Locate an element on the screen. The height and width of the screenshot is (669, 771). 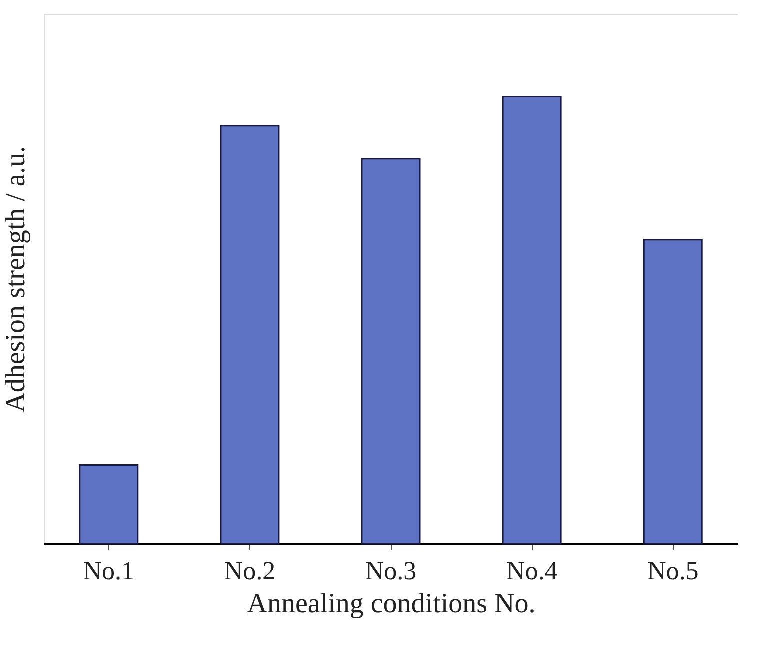
x-tick-label: No.1 is located at coordinates (109, 571).